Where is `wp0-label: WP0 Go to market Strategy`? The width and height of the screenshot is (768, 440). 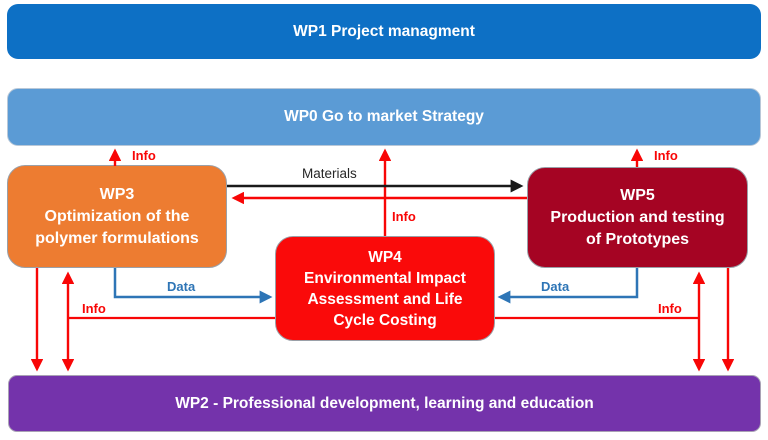 wp0-label: WP0 Go to market Strategy is located at coordinates (384, 116).